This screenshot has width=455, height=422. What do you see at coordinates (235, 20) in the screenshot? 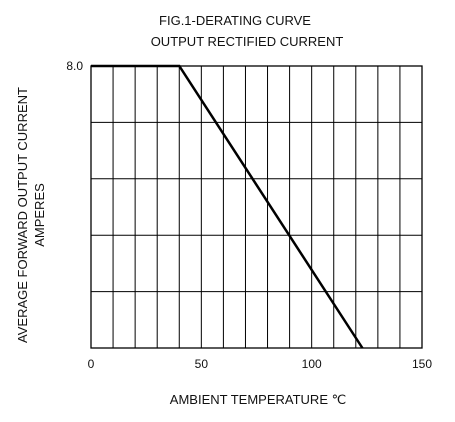
I see `chart-title: FIG.1-DERATING CURVE` at bounding box center [235, 20].